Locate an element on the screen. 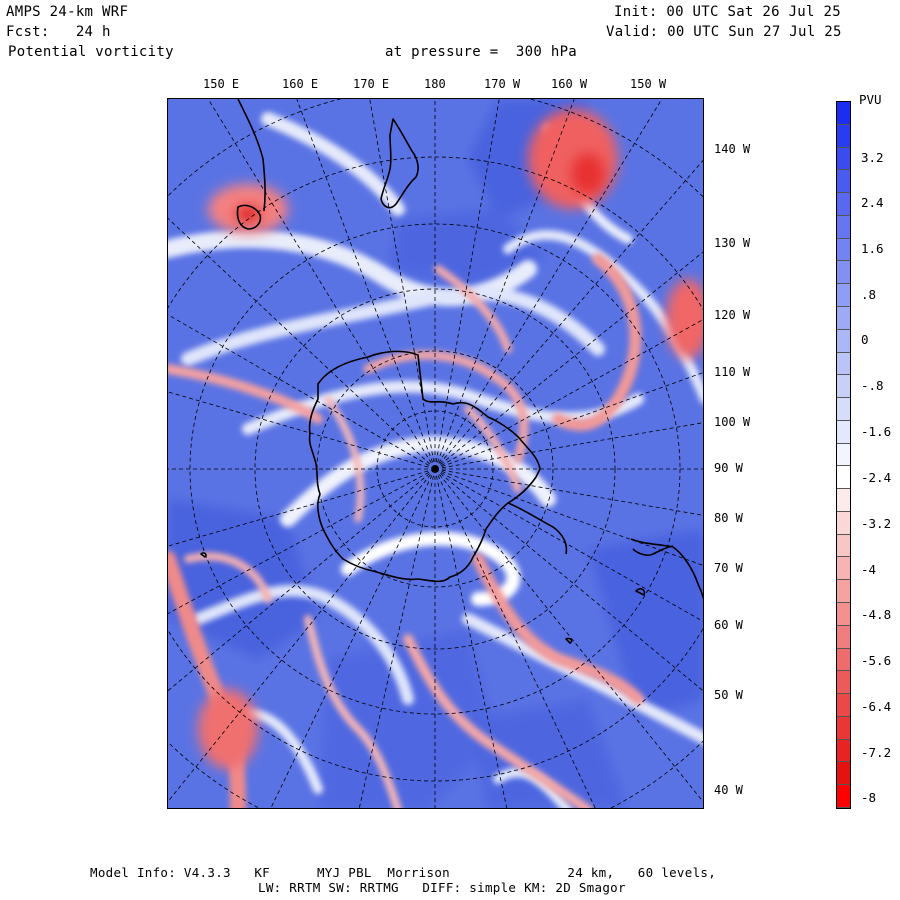 The height and width of the screenshot is (900, 900). lon-label-140w: 140 W is located at coordinates (732, 149).